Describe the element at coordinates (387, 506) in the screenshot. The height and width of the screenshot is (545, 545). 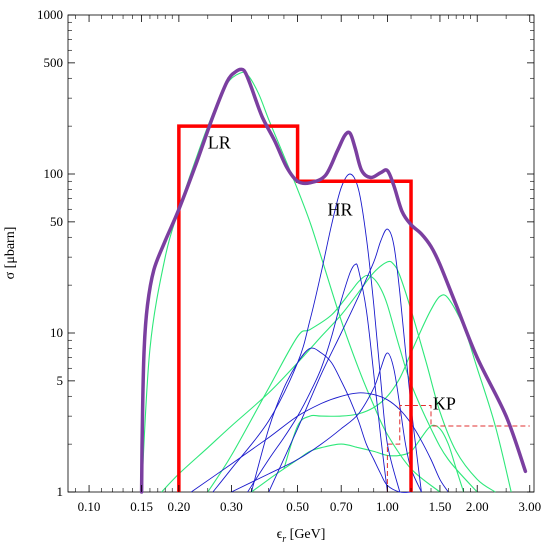
I see `x-tick-label: 1.00` at that location.